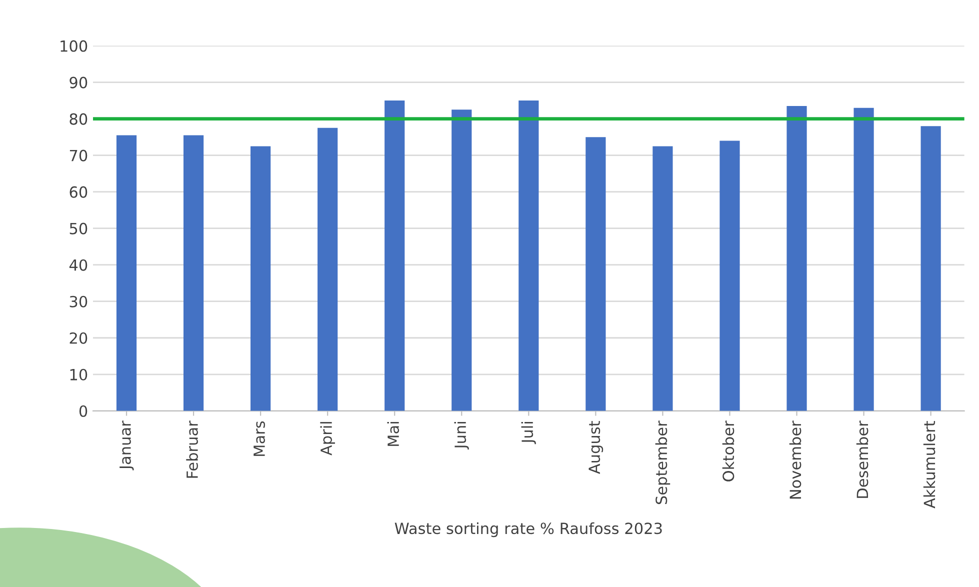 The width and height of the screenshot is (979, 587). Describe the element at coordinates (862, 459) in the screenshot. I see `x-tick-label: Desember` at that location.